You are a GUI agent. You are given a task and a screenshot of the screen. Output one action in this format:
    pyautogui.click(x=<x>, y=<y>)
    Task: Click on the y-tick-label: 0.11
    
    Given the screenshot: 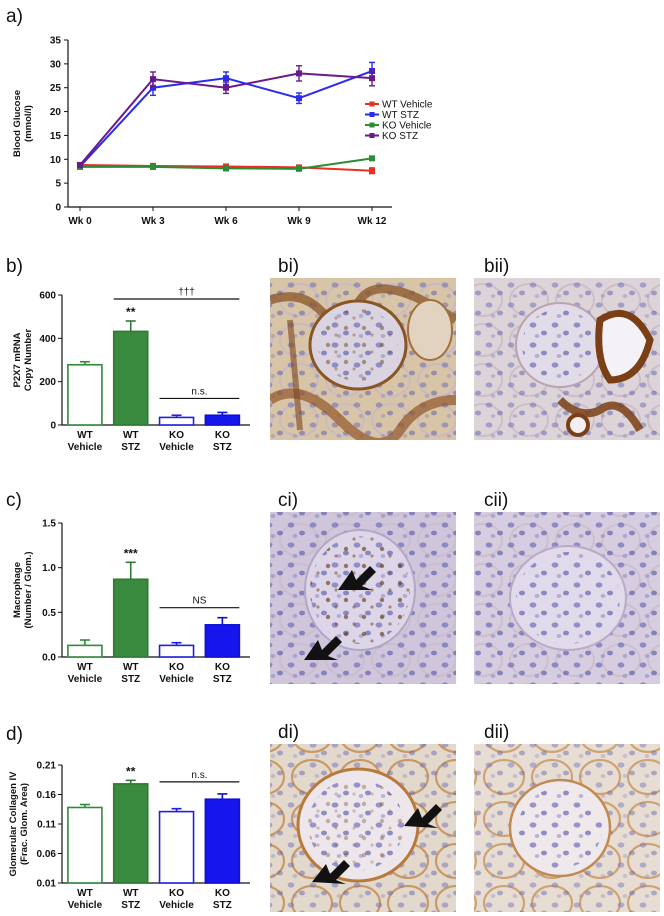 What is the action you would take?
    pyautogui.click(x=46, y=825)
    